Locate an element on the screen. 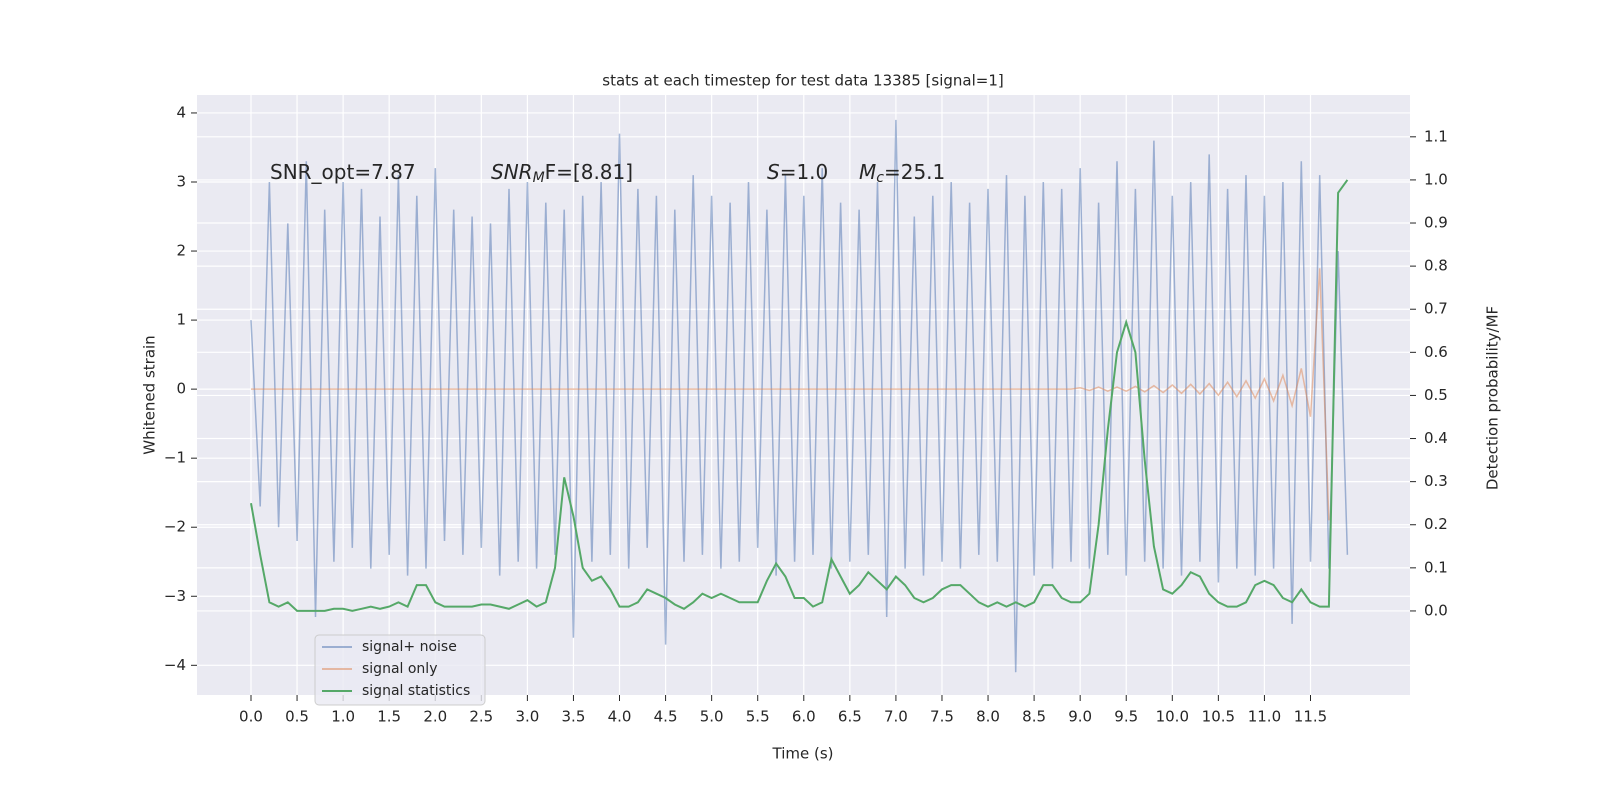 This screenshot has width=1600, height=804. annotation: S=1.0 is located at coordinates (797, 172).